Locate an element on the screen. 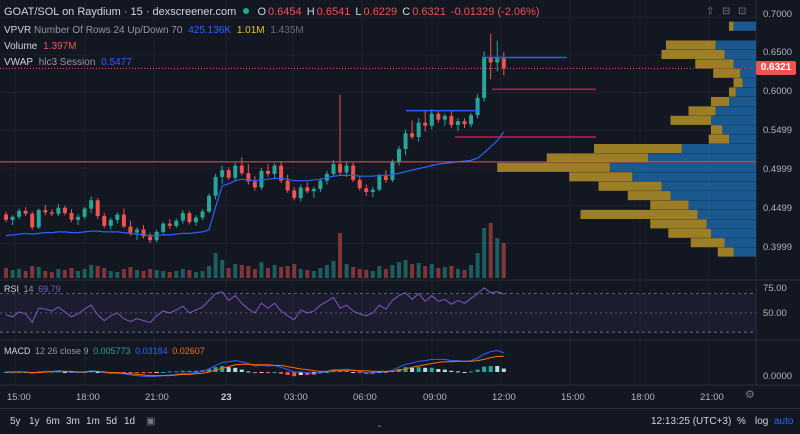 Image resolution: width=800 pixels, height=434 pixels. market-status-icon is located at coordinates (246, 11).